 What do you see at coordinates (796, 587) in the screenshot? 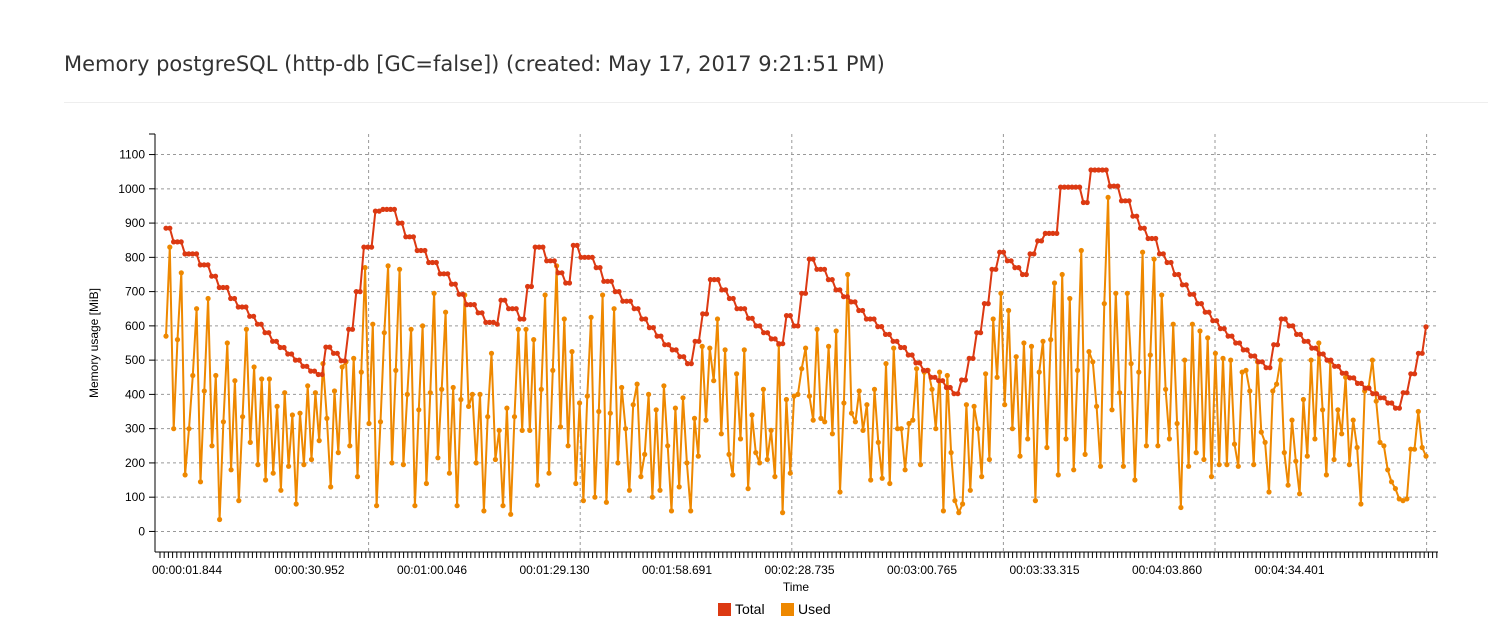
I see `x-axis-label: Time` at bounding box center [796, 587].